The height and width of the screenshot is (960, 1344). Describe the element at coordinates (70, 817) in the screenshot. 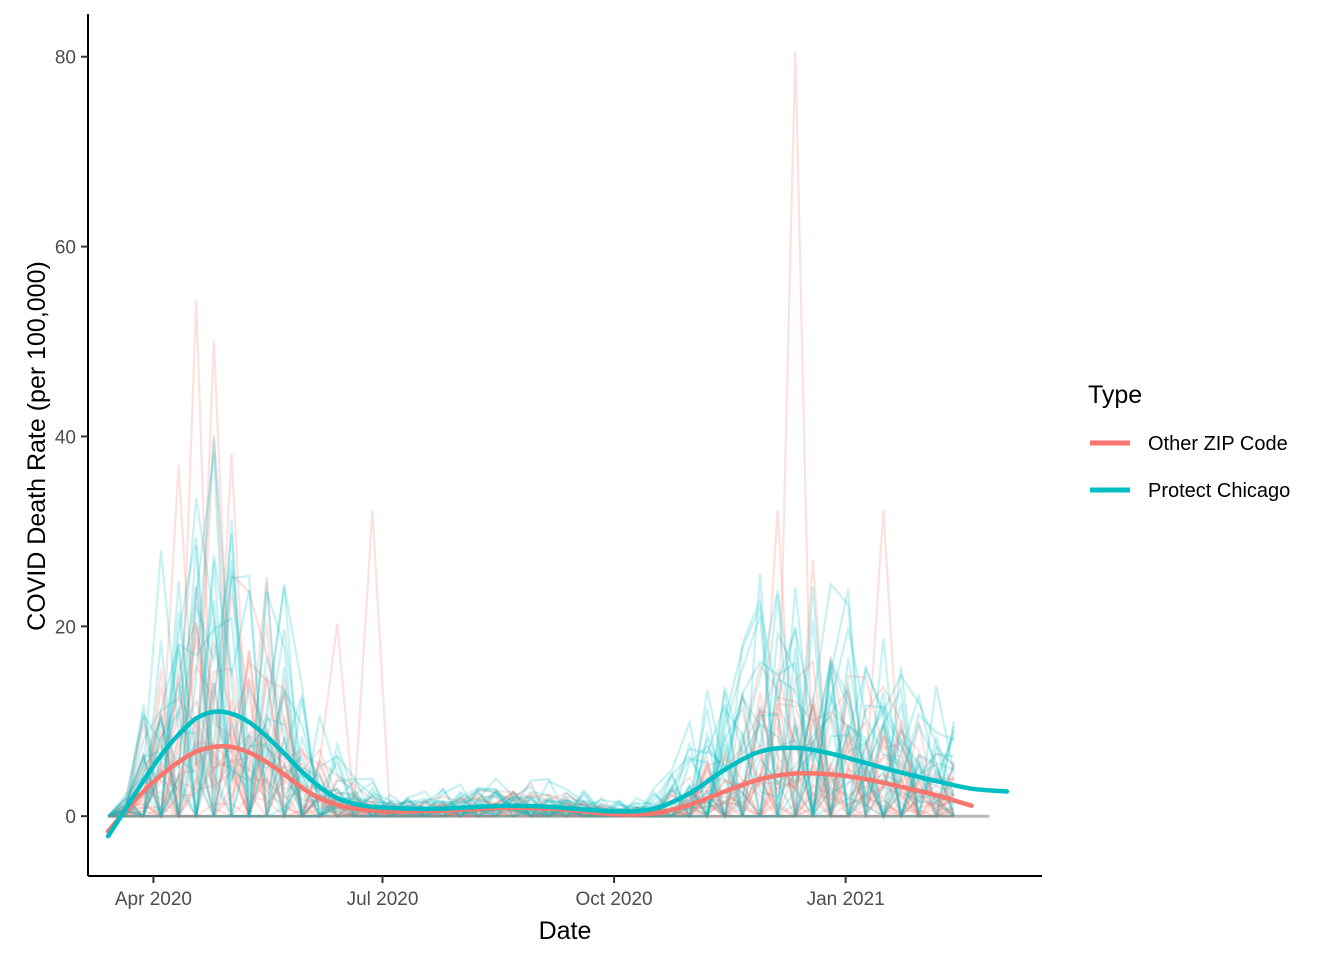

I see `y-tick-label: 0` at that location.